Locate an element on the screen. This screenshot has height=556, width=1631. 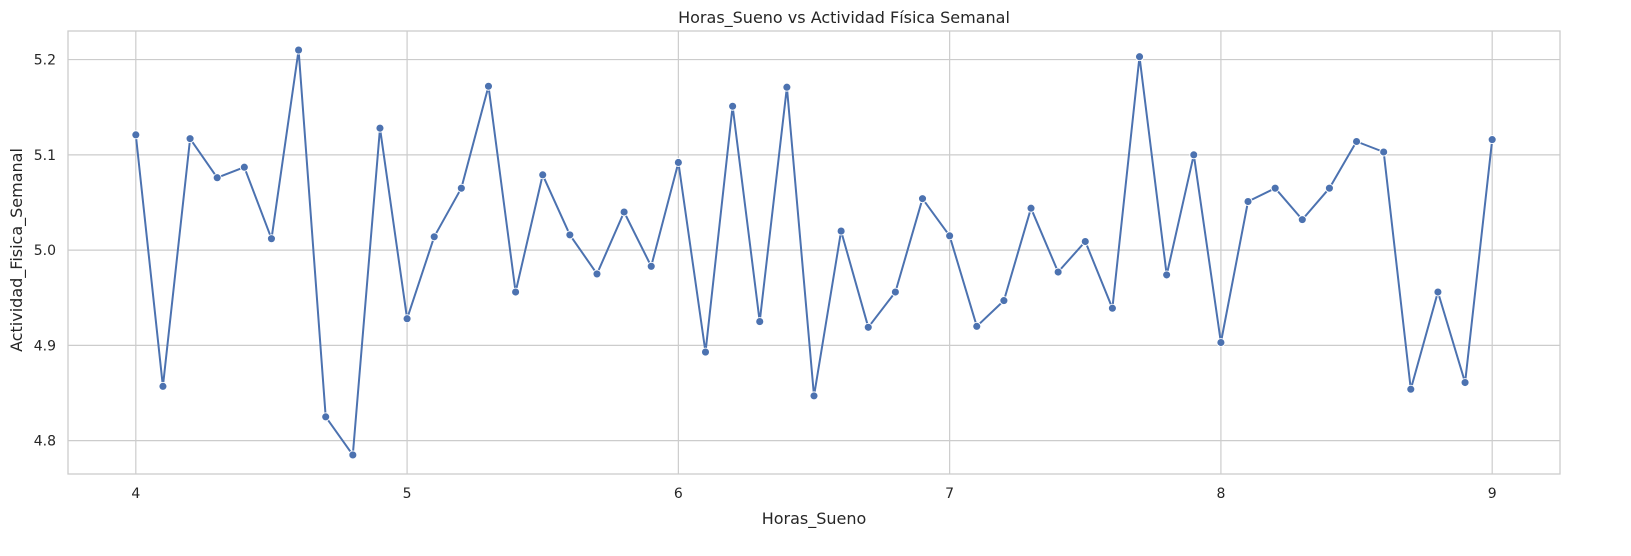
x-axis-label: Horas_Sueno is located at coordinates (814, 519).